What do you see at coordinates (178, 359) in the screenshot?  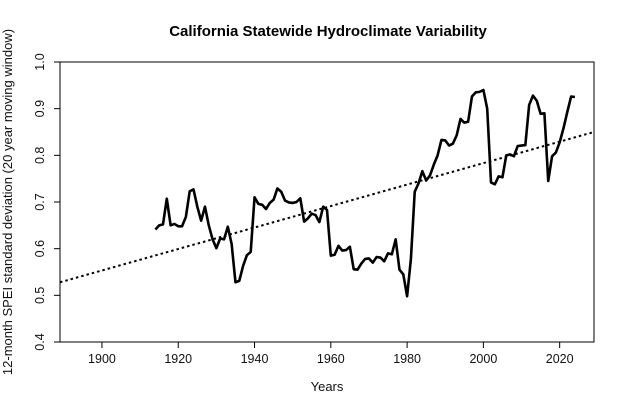 I see `x-tick-label: 1920` at bounding box center [178, 359].